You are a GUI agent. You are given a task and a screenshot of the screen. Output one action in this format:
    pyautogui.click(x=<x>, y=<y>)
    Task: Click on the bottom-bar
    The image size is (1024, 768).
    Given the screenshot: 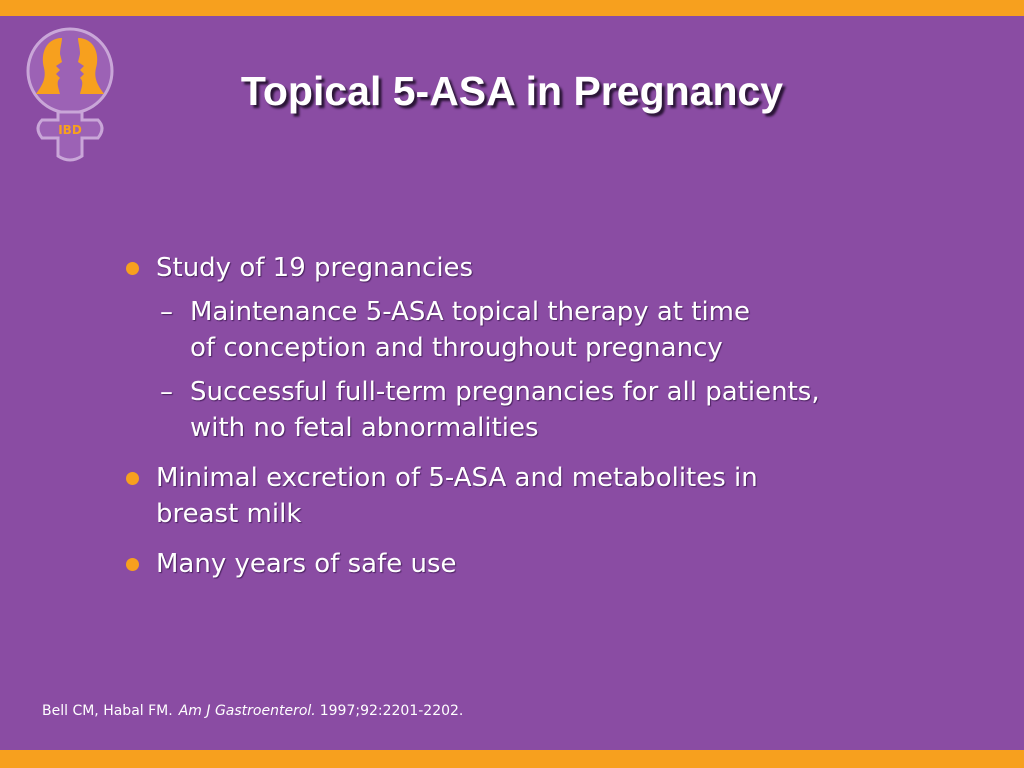 What is the action you would take?
    pyautogui.click(x=512, y=759)
    